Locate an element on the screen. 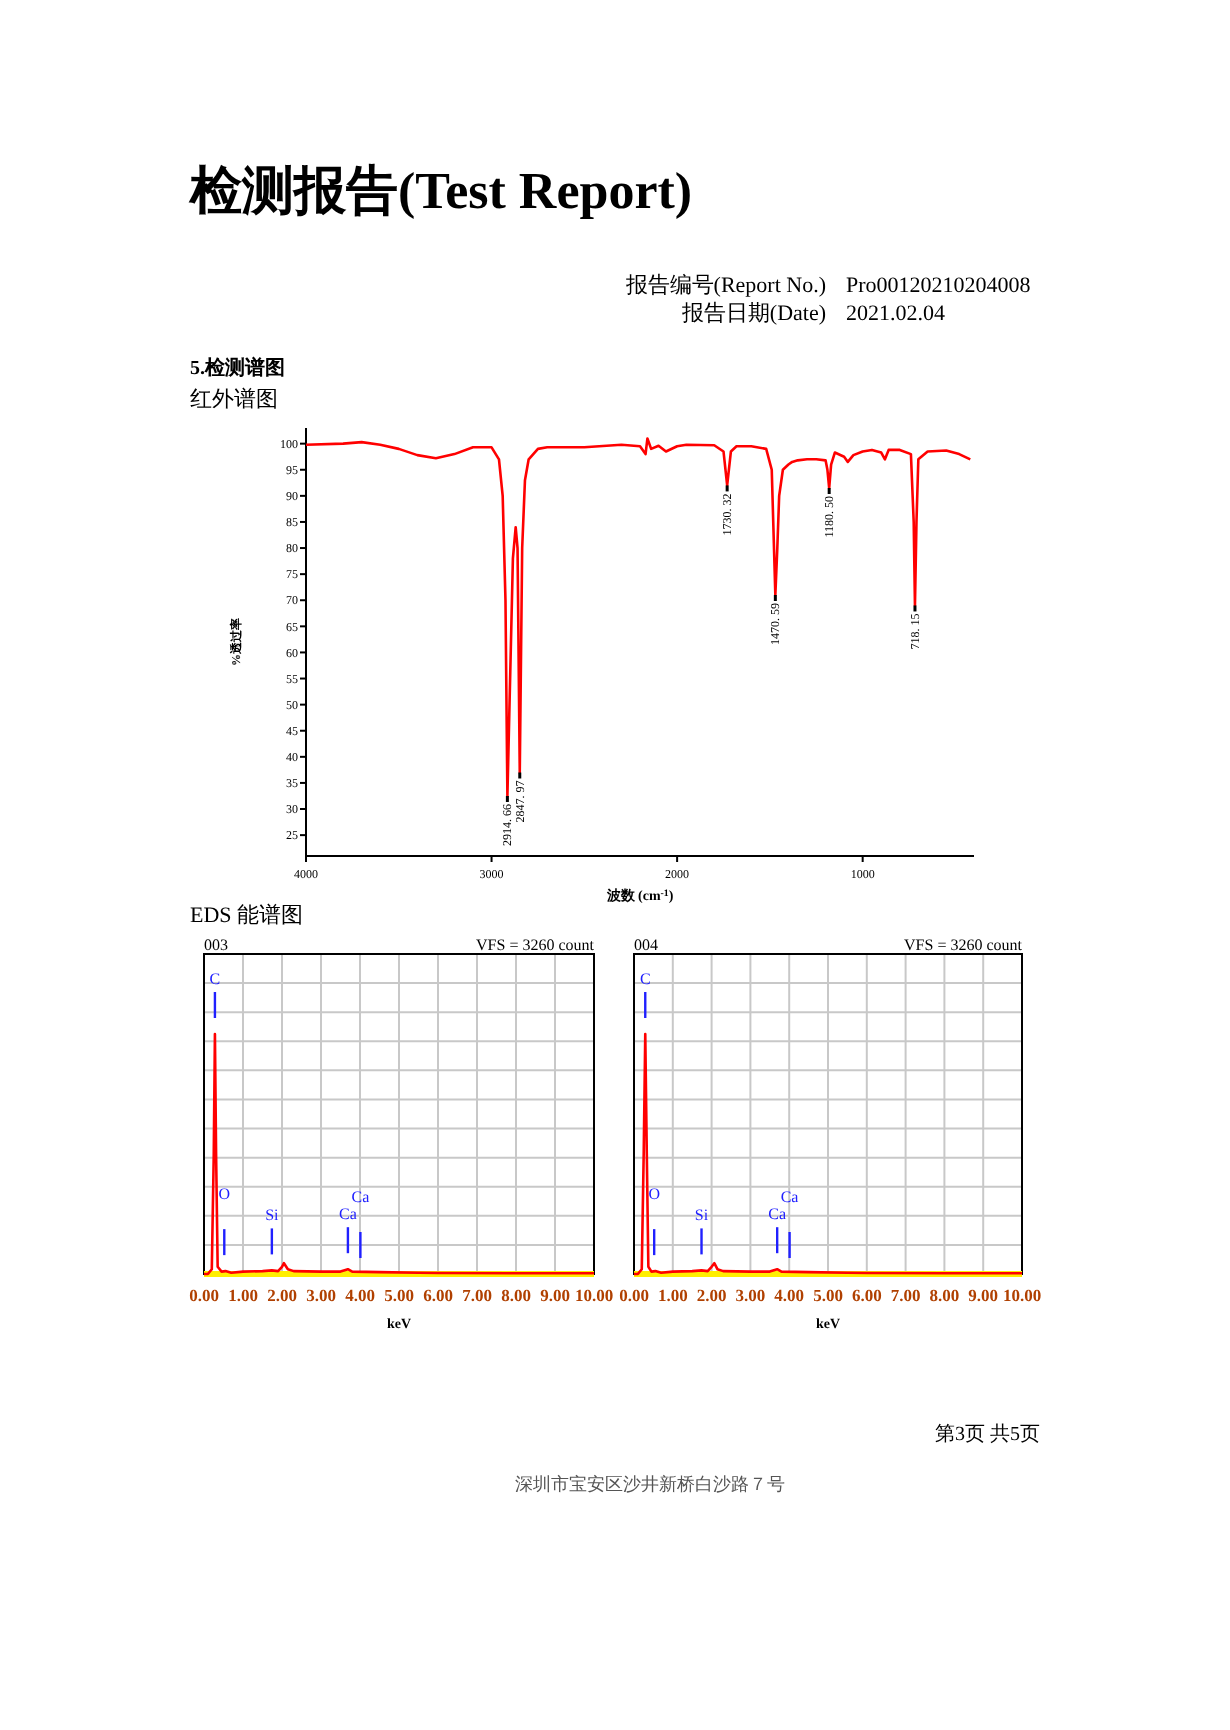  text: 5.检测谱图 is located at coordinates (237, 368).